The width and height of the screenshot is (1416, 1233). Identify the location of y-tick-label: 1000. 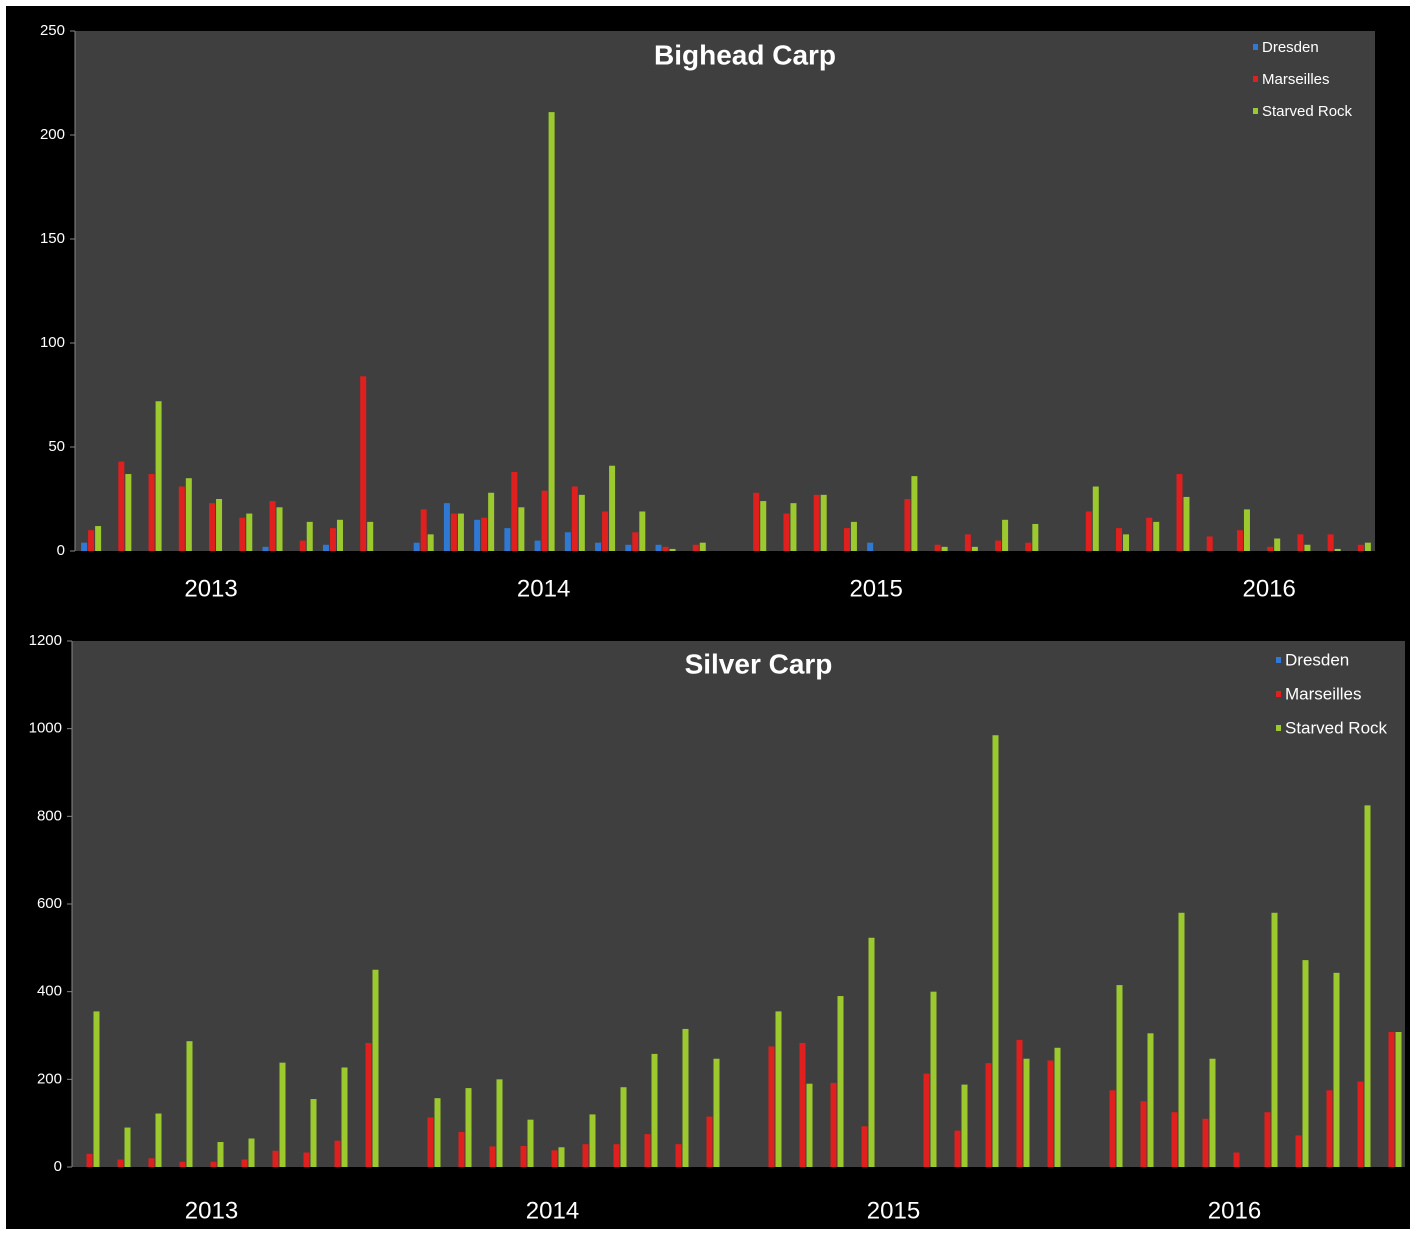
(45, 728).